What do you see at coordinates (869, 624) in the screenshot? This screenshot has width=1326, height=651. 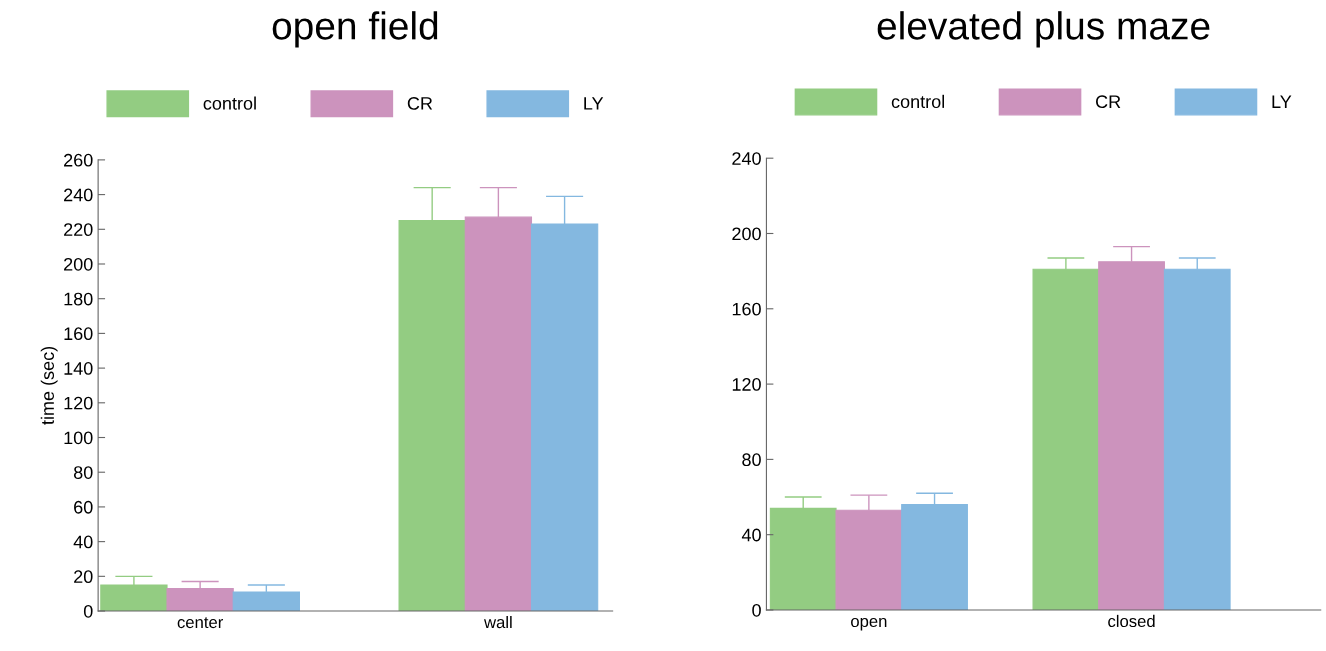 I see `x-tick-label: open` at bounding box center [869, 624].